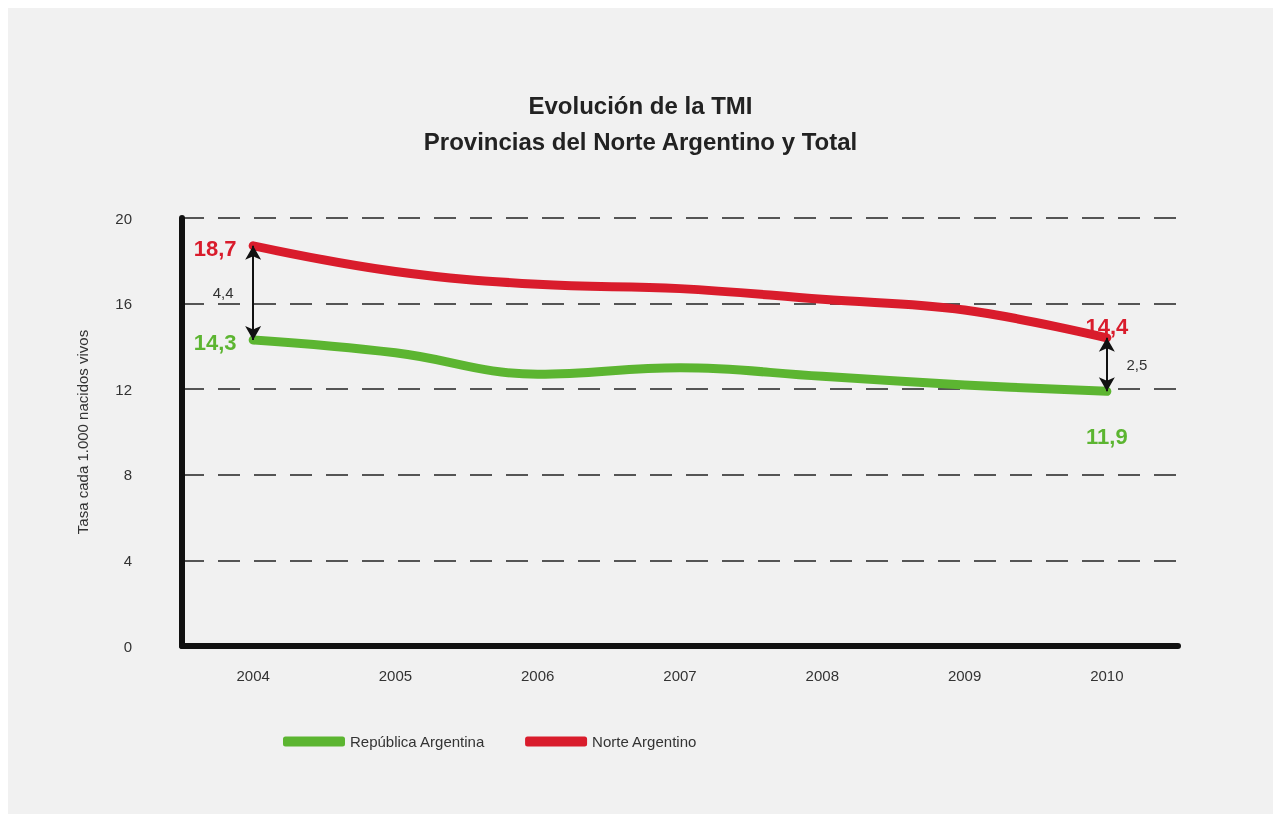  What do you see at coordinates (395, 675) in the screenshot?
I see `x-tick-label: 2005` at bounding box center [395, 675].